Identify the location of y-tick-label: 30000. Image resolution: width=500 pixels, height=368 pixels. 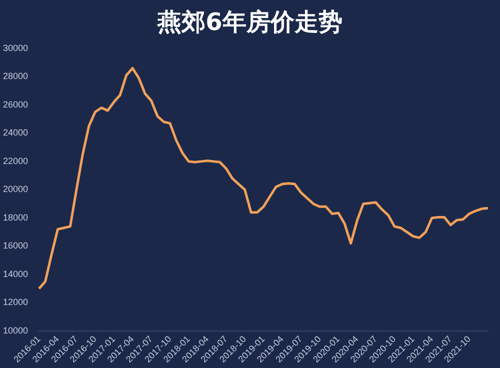
(15, 47).